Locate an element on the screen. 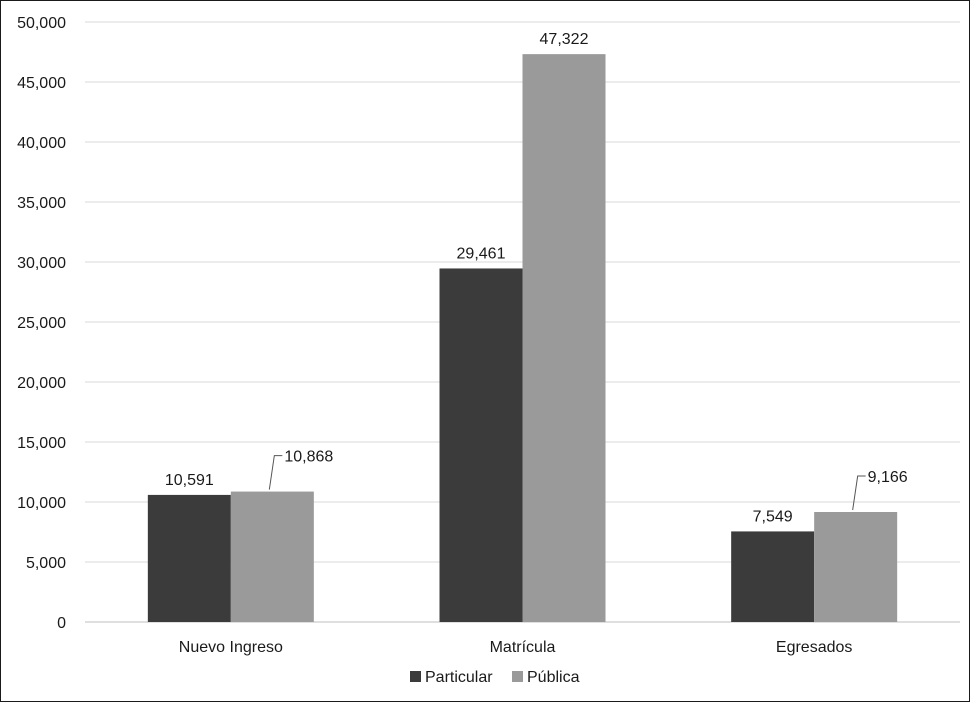 This screenshot has height=707, width=971. data-label: 10,591 is located at coordinates (189, 480).